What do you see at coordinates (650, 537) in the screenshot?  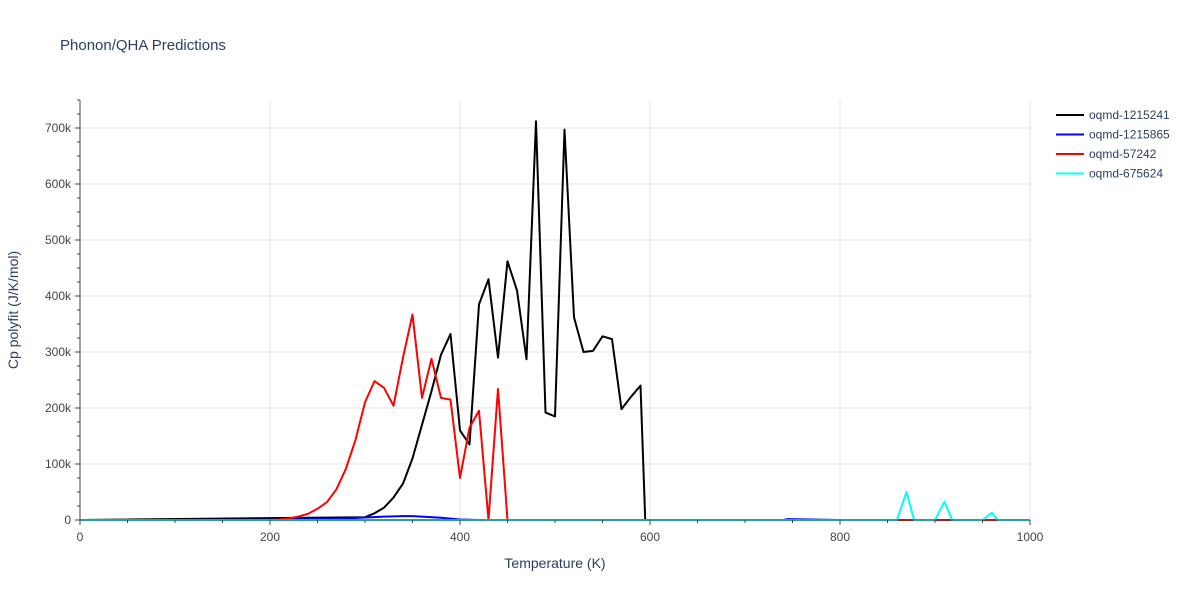 I see `x-tick-label: 600` at bounding box center [650, 537].